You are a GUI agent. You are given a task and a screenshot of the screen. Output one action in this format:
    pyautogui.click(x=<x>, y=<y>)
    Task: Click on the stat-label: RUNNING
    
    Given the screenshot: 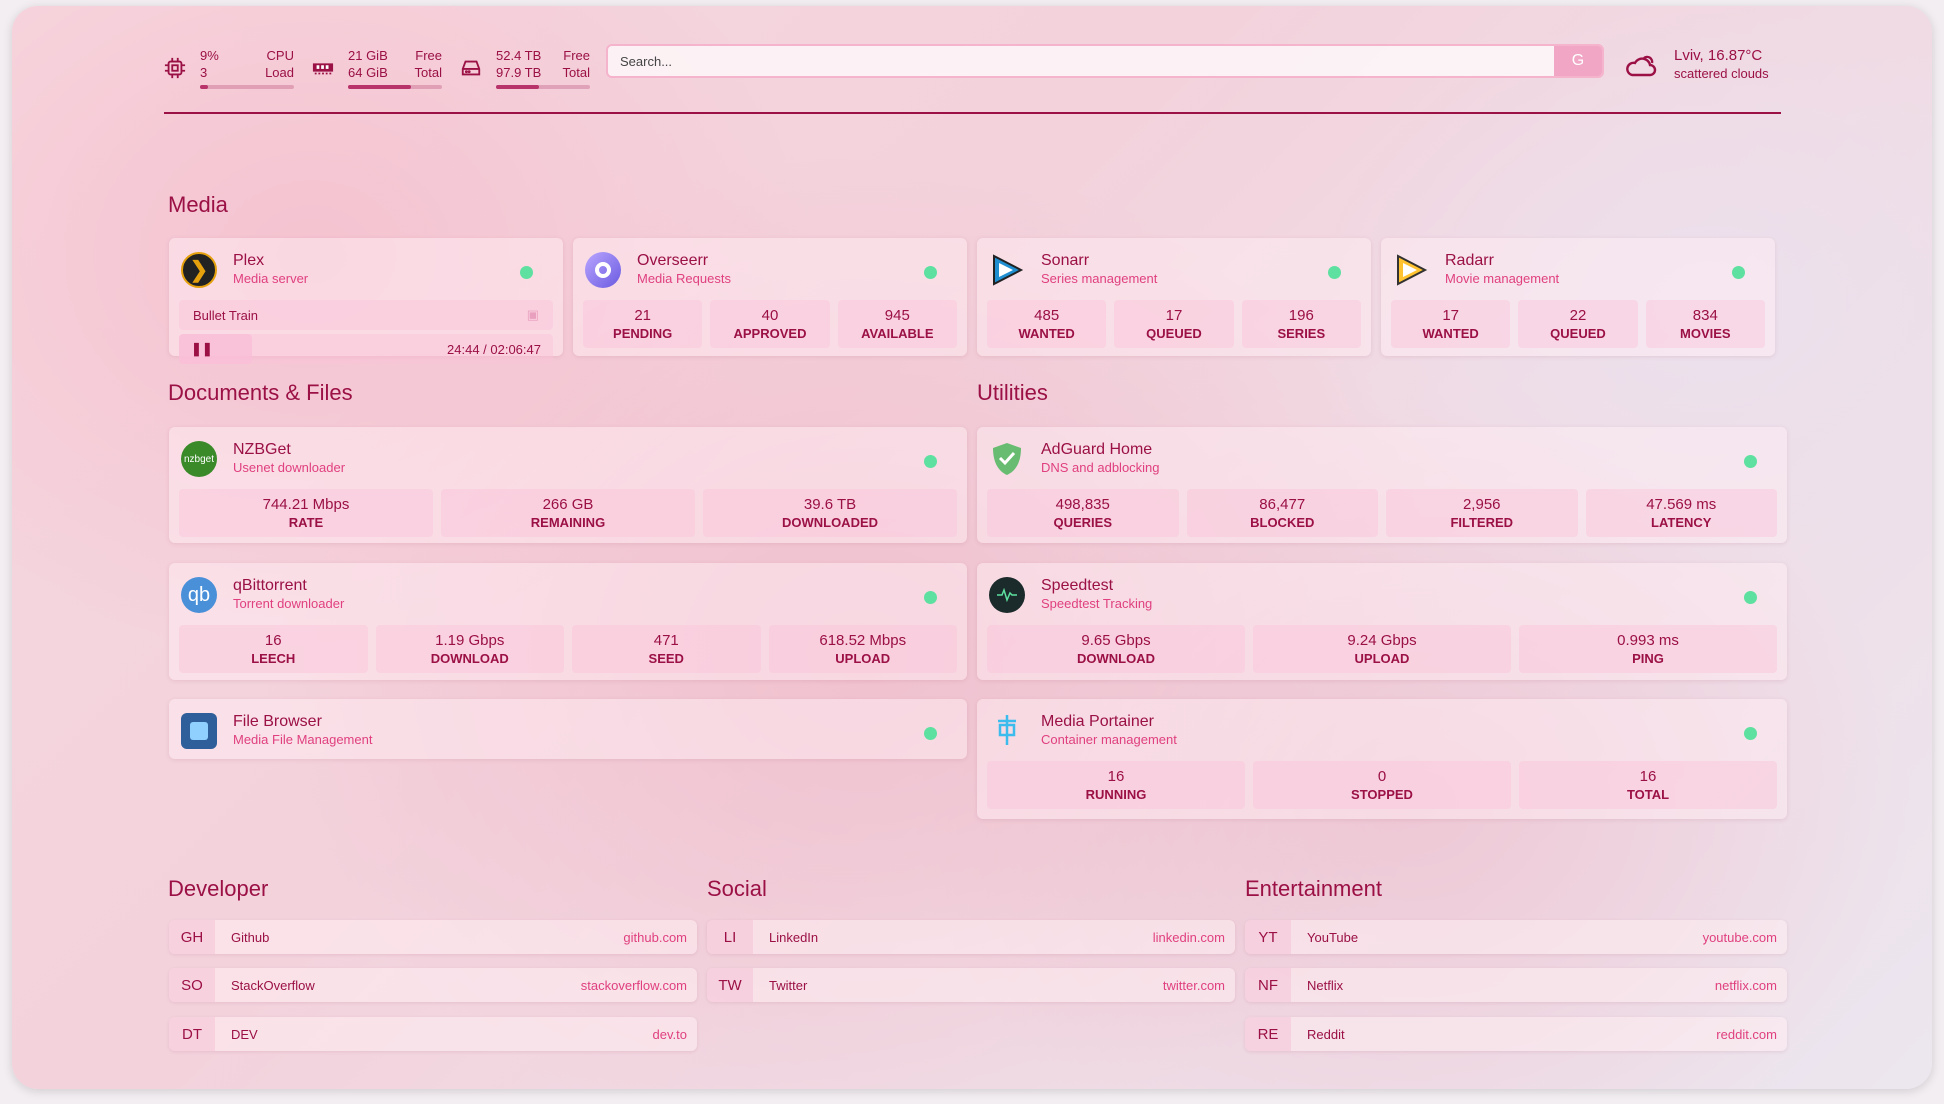 What is the action you would take?
    pyautogui.click(x=1116, y=794)
    